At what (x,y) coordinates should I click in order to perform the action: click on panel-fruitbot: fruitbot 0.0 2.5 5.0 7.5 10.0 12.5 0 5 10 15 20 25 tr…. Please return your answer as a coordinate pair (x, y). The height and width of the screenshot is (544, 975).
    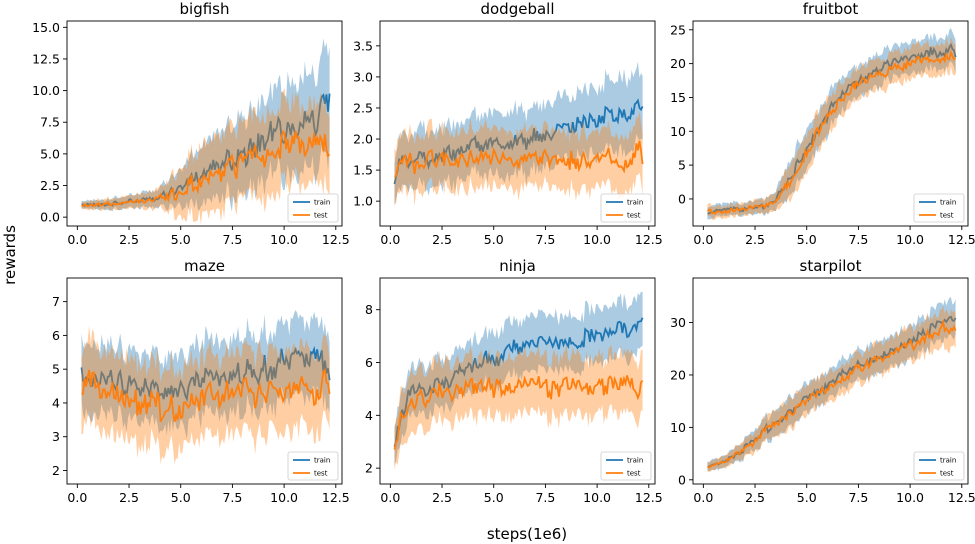
    Looking at the image, I should click on (822, 123).